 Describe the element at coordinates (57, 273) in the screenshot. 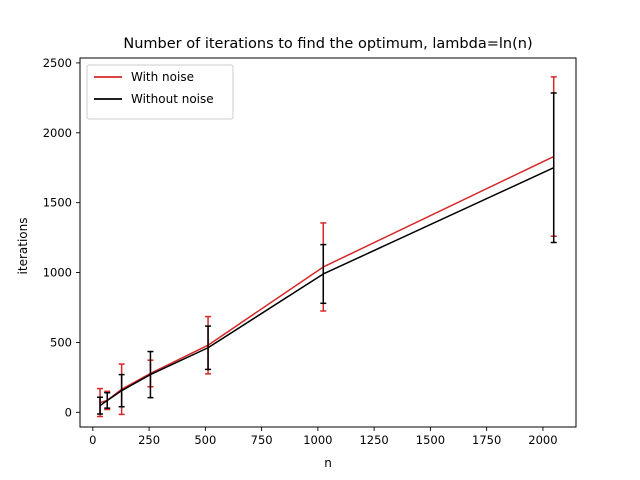

I see `y-tick-label: 1000` at that location.